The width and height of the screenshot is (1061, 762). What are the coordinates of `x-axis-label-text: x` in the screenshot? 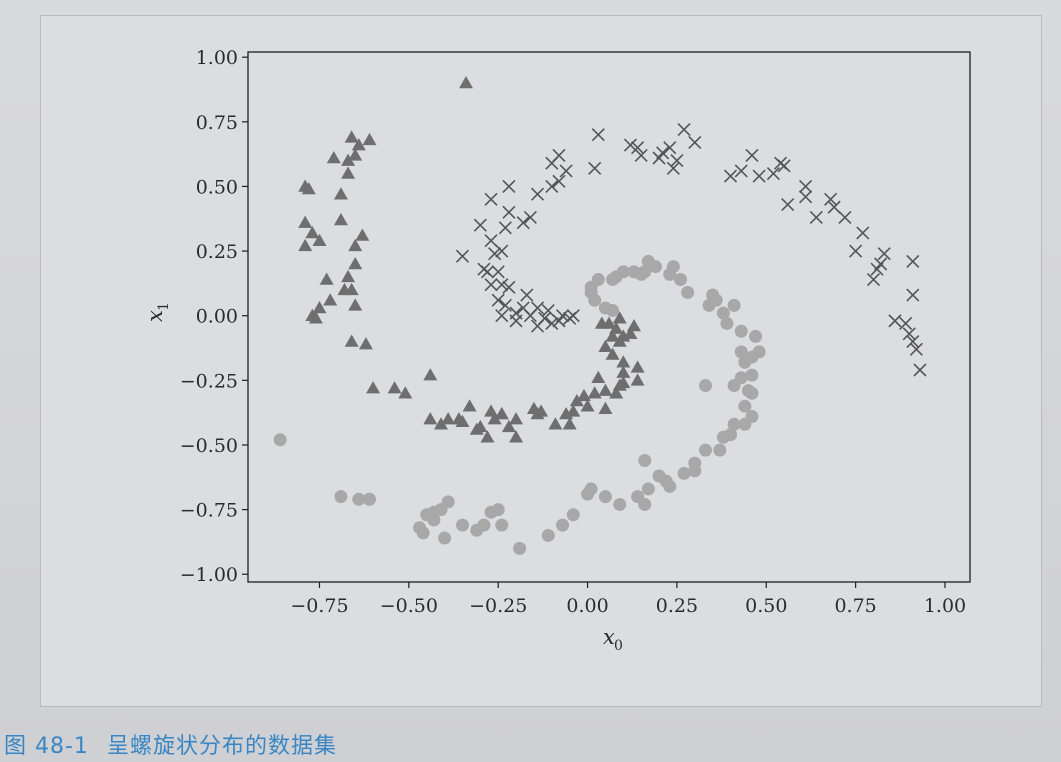 It's located at (609, 637).